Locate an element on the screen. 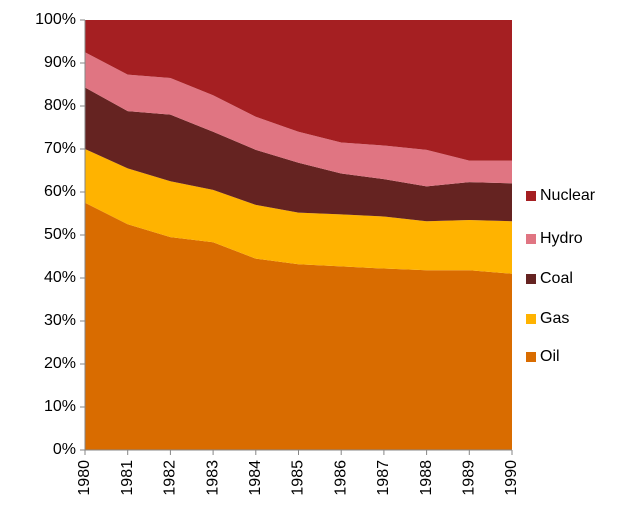 This screenshot has width=618, height=518. y-tick-label: 60% is located at coordinates (60, 191).